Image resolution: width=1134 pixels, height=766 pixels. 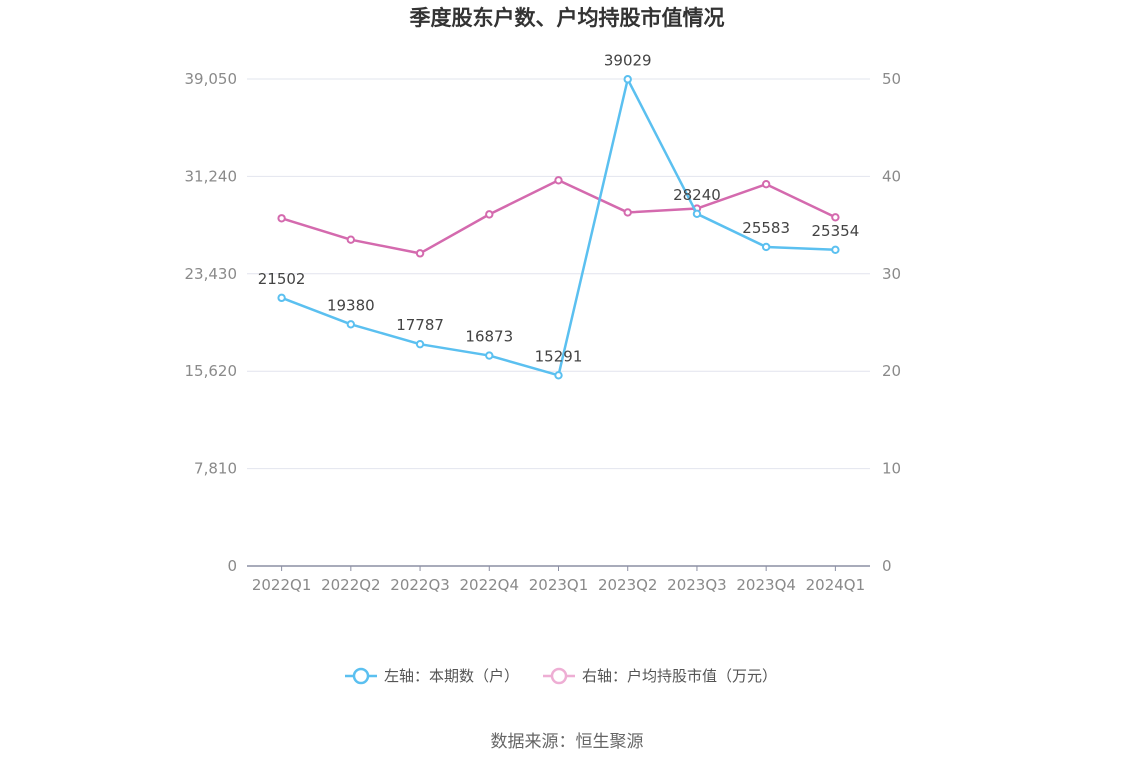 I want to click on data-source: 数据来源：恒生聚源, so click(x=567, y=742).